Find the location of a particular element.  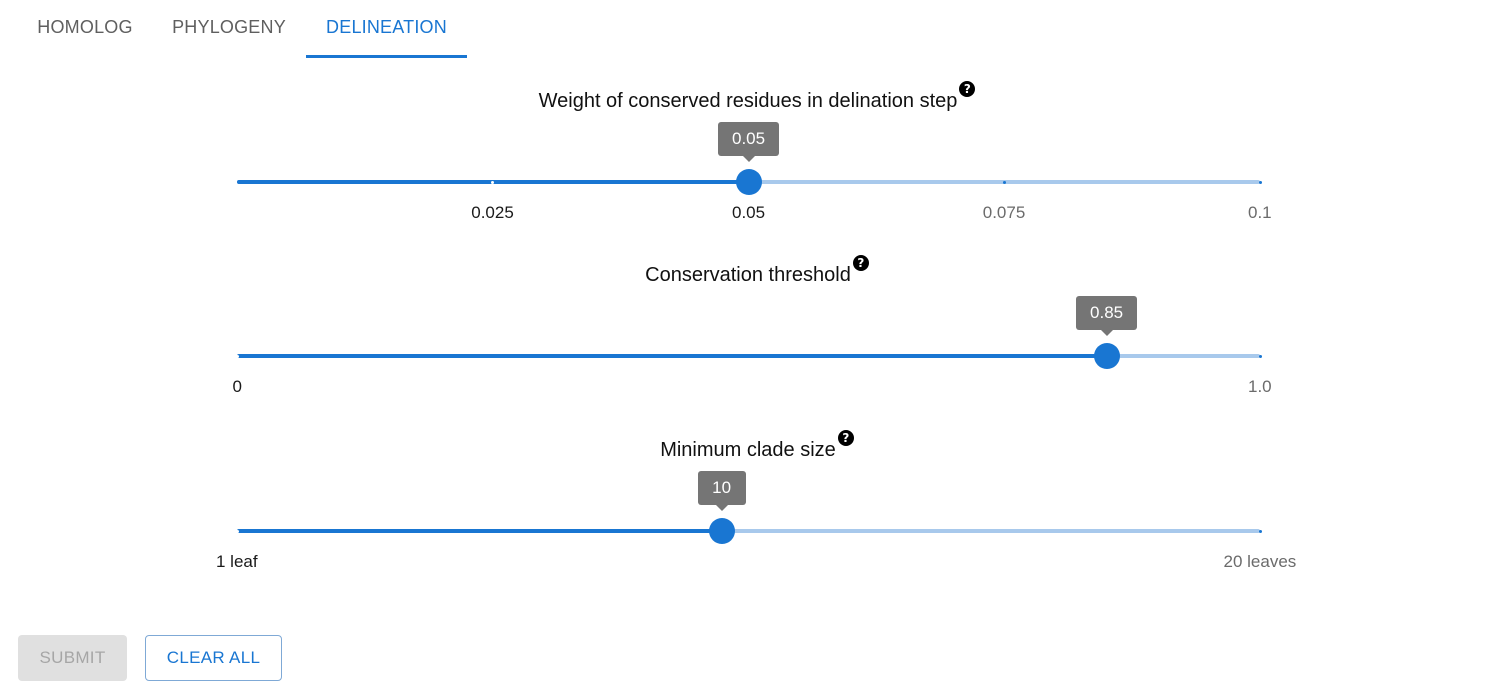

slider-title-conservation: Conservation threshold ? is located at coordinates (748, 271).